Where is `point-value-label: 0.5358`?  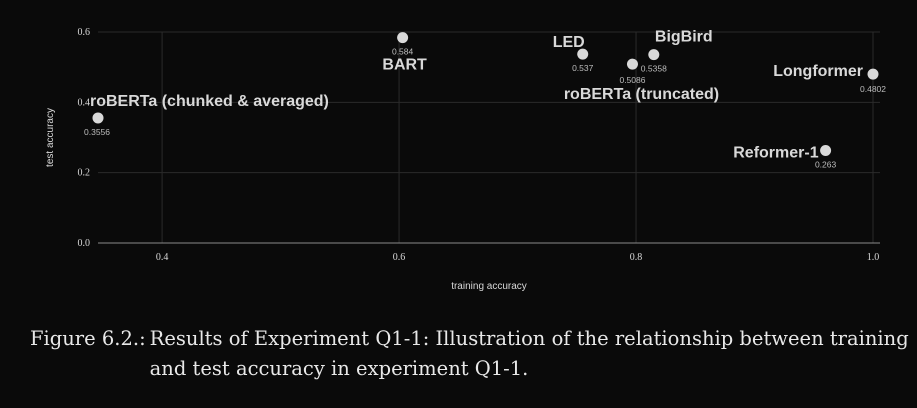 point-value-label: 0.5358 is located at coordinates (654, 69).